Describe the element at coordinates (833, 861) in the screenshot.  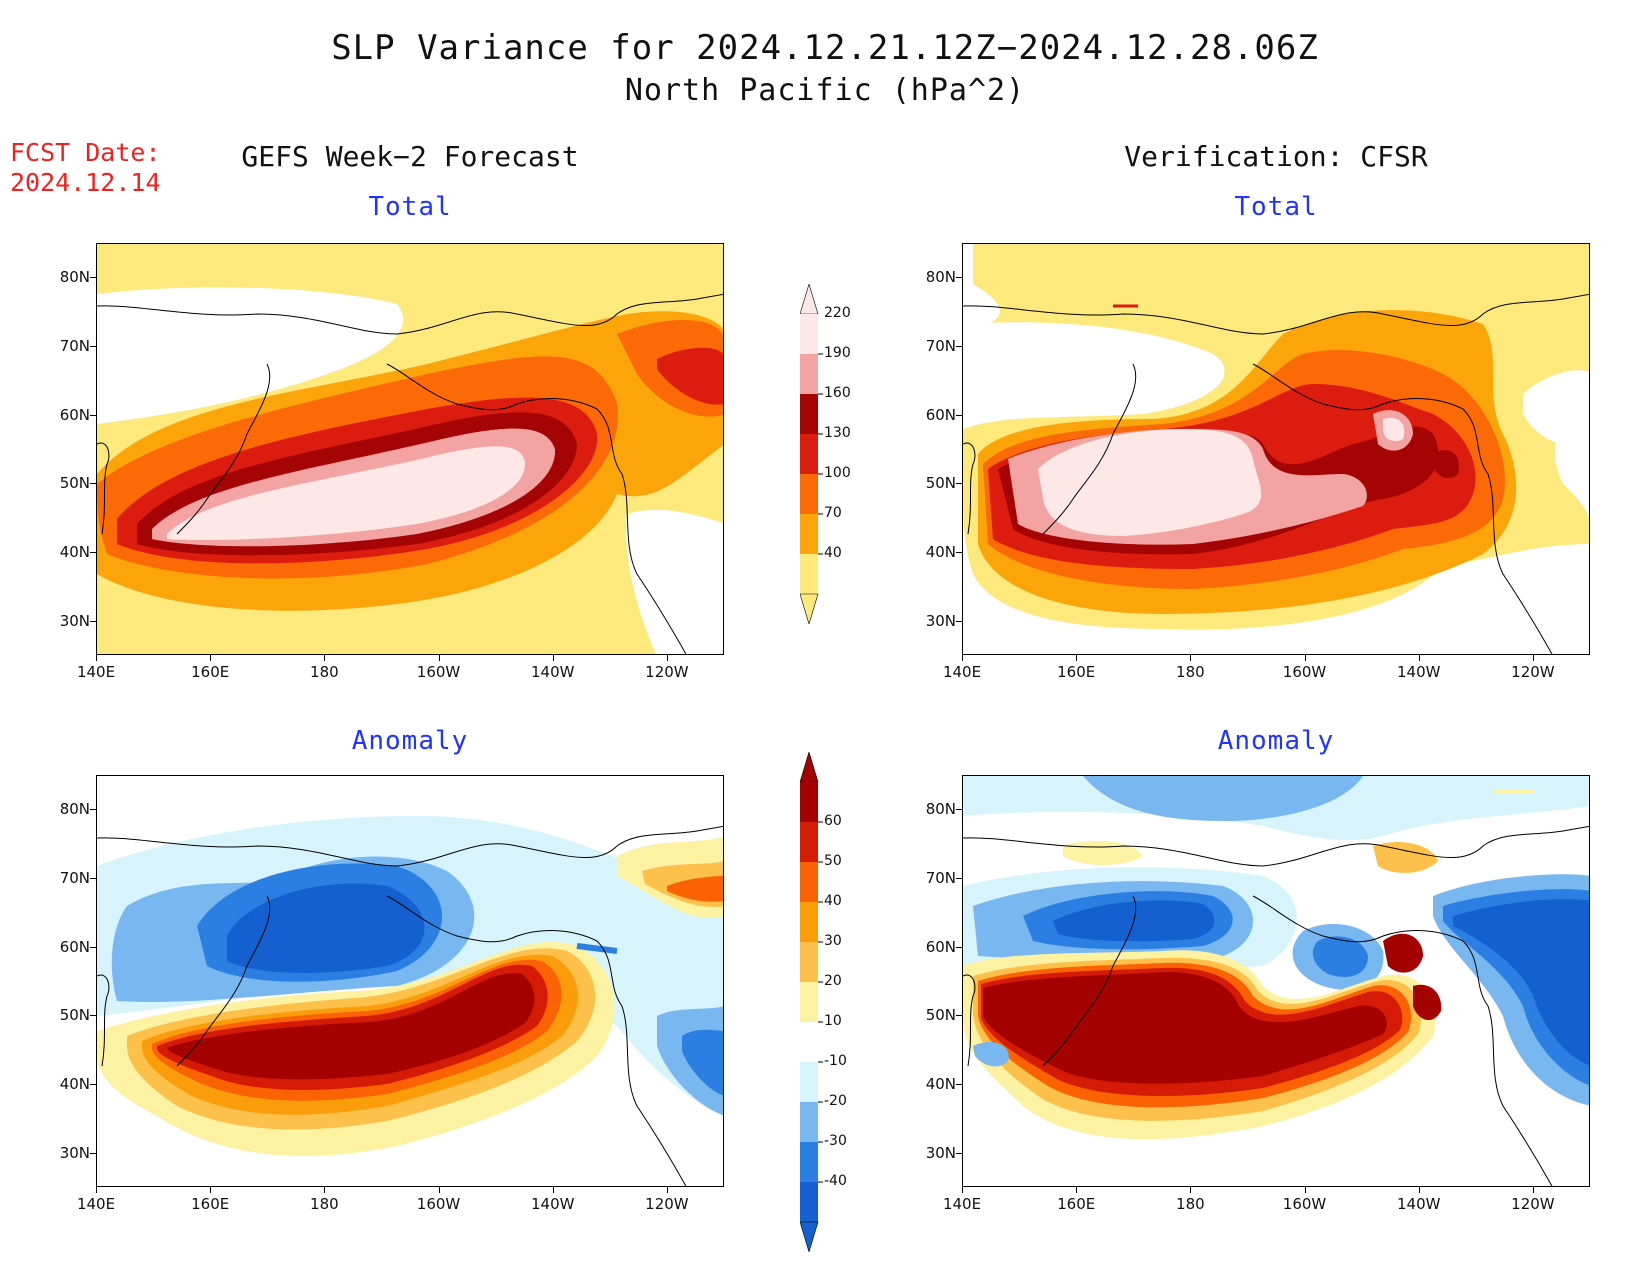
I see `colorbar-label: 50` at that location.